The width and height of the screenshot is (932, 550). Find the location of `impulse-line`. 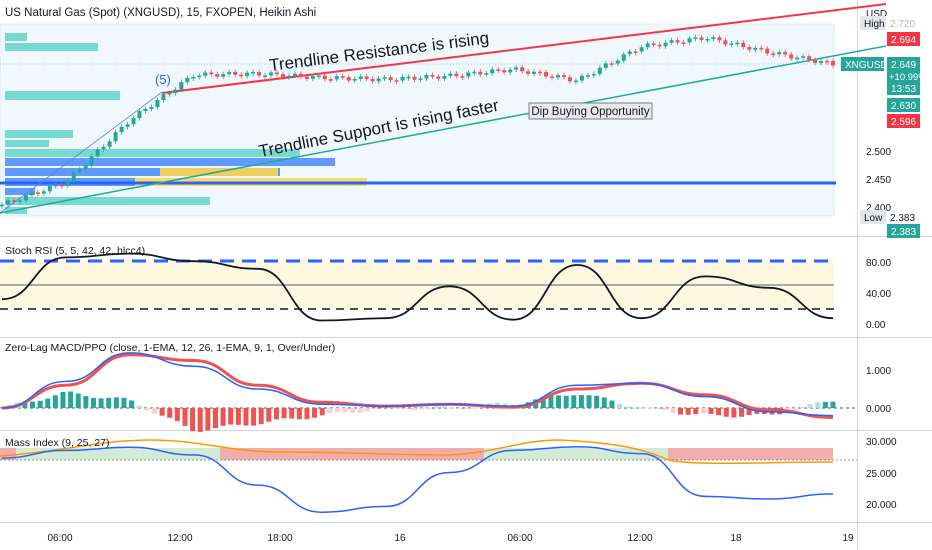

impulse-line is located at coordinates (81, 152).